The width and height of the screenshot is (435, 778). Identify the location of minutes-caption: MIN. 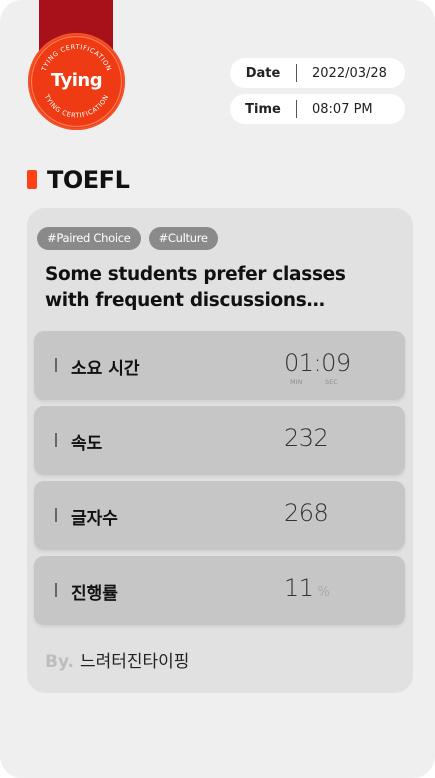
(296, 382).